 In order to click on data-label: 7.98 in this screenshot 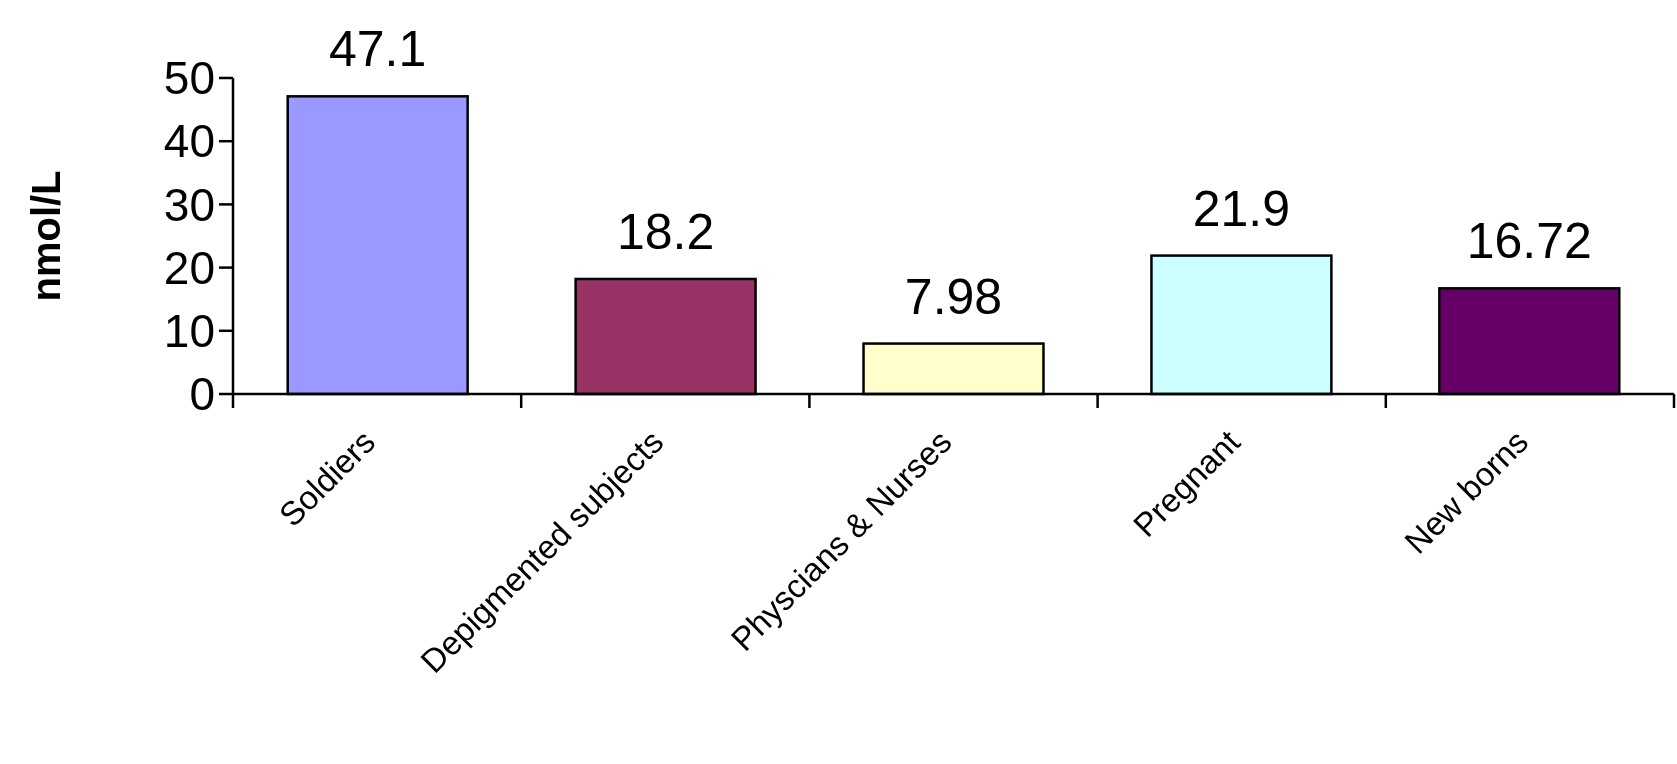, I will do `click(953, 296)`.